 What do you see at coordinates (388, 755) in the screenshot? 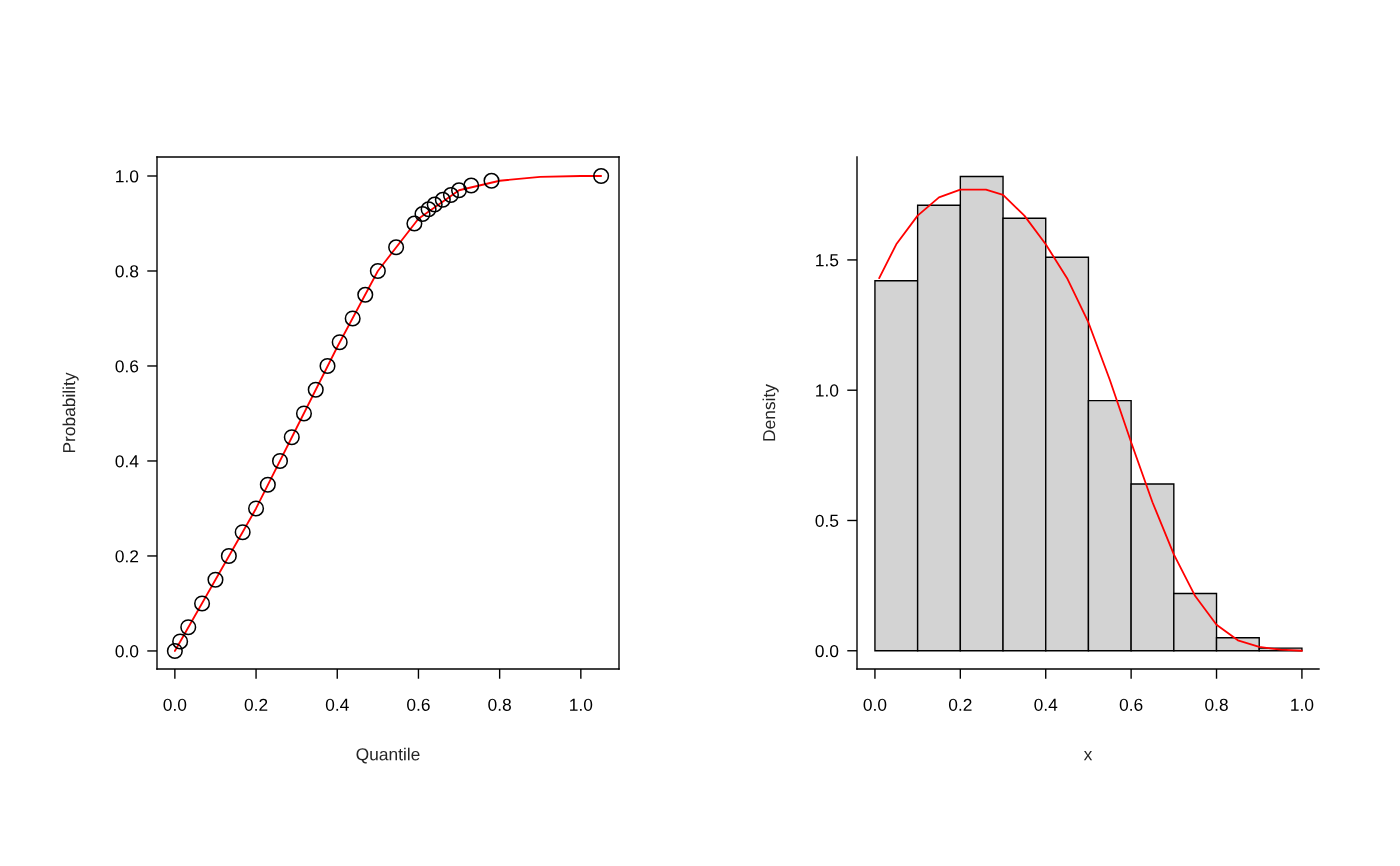
I see `x-axis-title: Quantile` at bounding box center [388, 755].